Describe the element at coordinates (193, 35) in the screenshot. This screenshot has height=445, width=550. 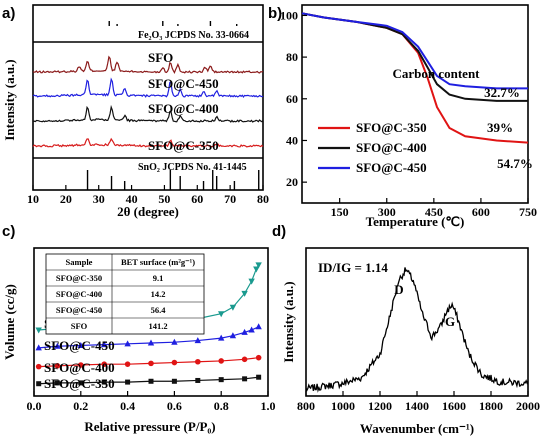
I see `panel-a-ref-top-label: Fe₂O₃ JCPDS No. 33-0664` at that location.